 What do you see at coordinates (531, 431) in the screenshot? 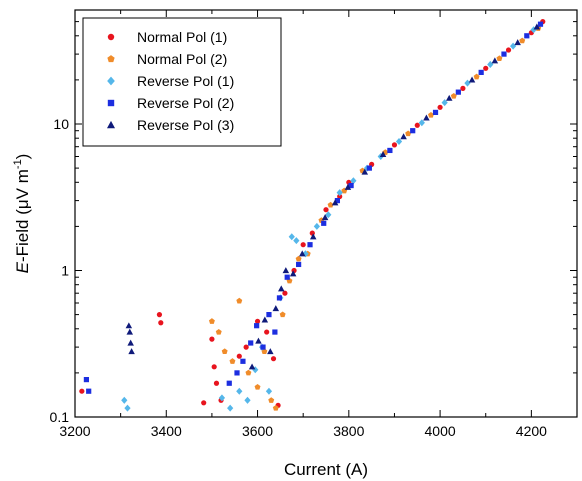
I see `x-tick-label: 4200` at bounding box center [531, 431].